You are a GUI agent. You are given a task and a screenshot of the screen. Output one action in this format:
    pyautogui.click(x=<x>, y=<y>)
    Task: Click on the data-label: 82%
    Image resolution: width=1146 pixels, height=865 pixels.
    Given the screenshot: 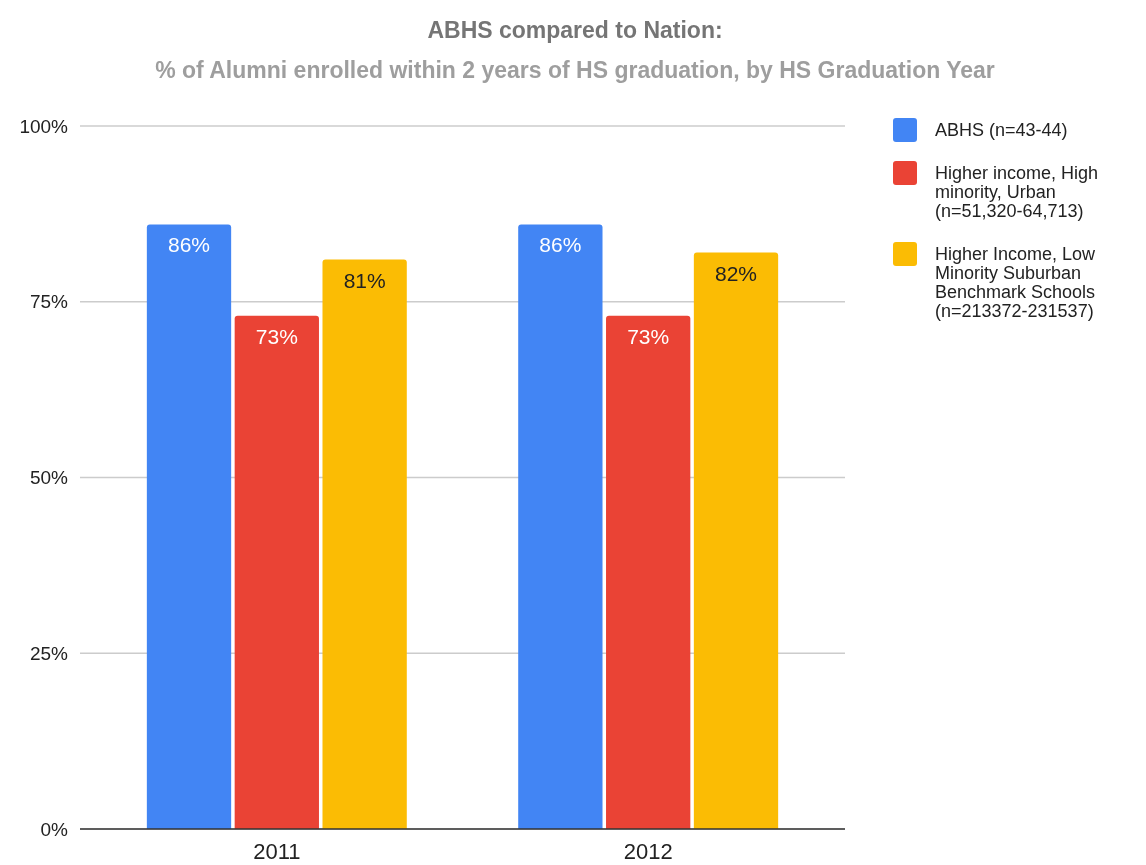 What is the action you would take?
    pyautogui.click(x=736, y=273)
    